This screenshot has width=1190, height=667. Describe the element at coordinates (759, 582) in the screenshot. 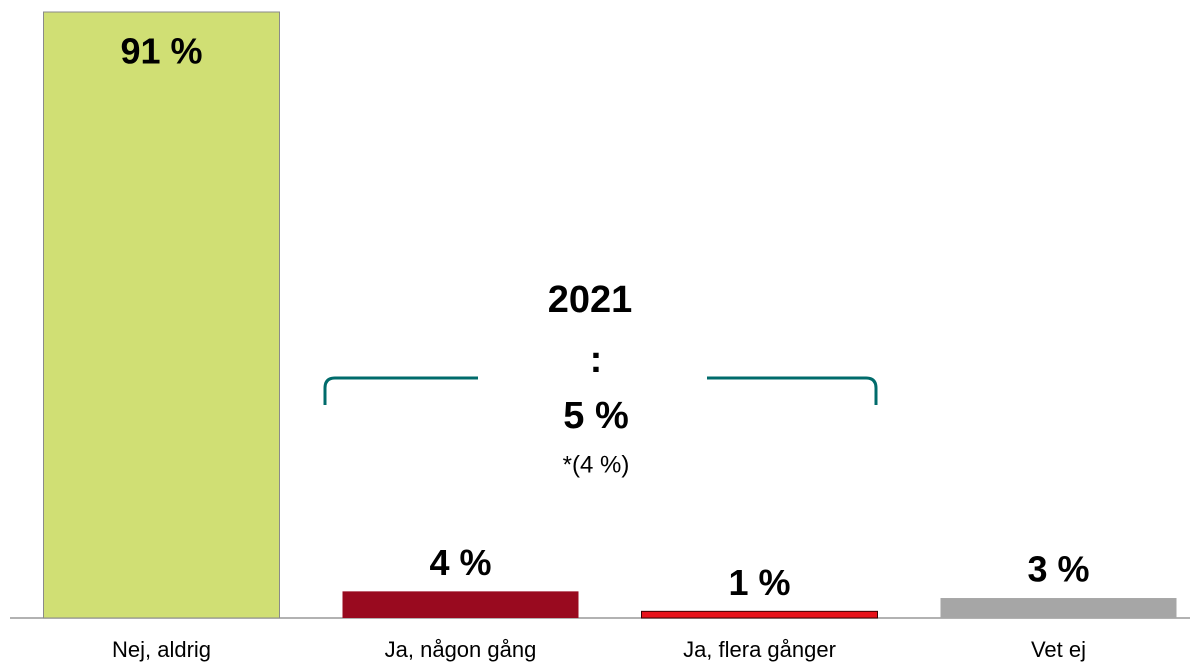

I see `value-label: 1 %` at that location.